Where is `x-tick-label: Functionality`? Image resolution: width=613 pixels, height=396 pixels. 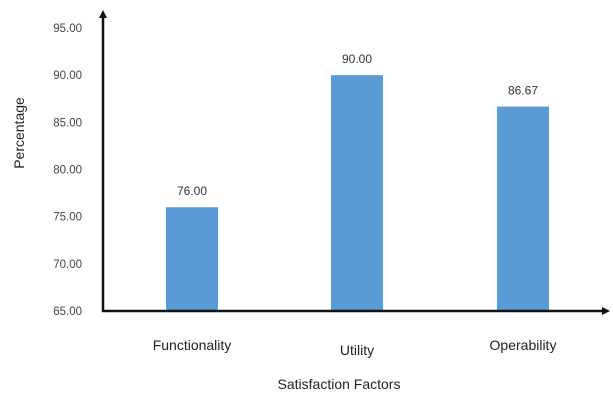 x-tick-label: Functionality is located at coordinates (192, 345).